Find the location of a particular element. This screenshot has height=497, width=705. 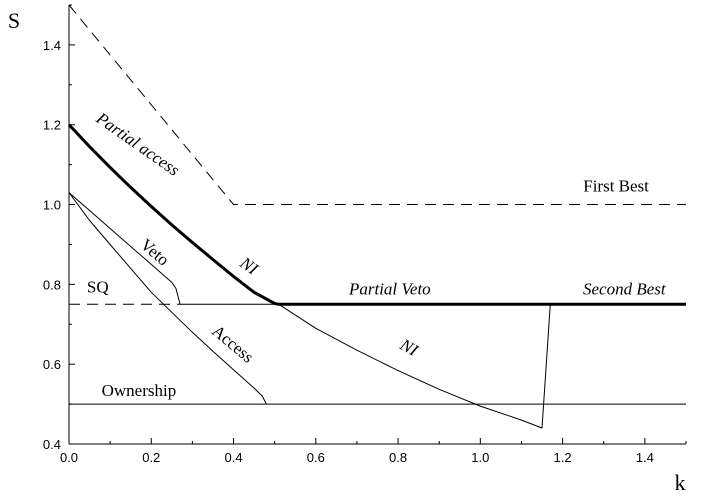

annotation-partial-veto: Partial Veto is located at coordinates (389, 288).